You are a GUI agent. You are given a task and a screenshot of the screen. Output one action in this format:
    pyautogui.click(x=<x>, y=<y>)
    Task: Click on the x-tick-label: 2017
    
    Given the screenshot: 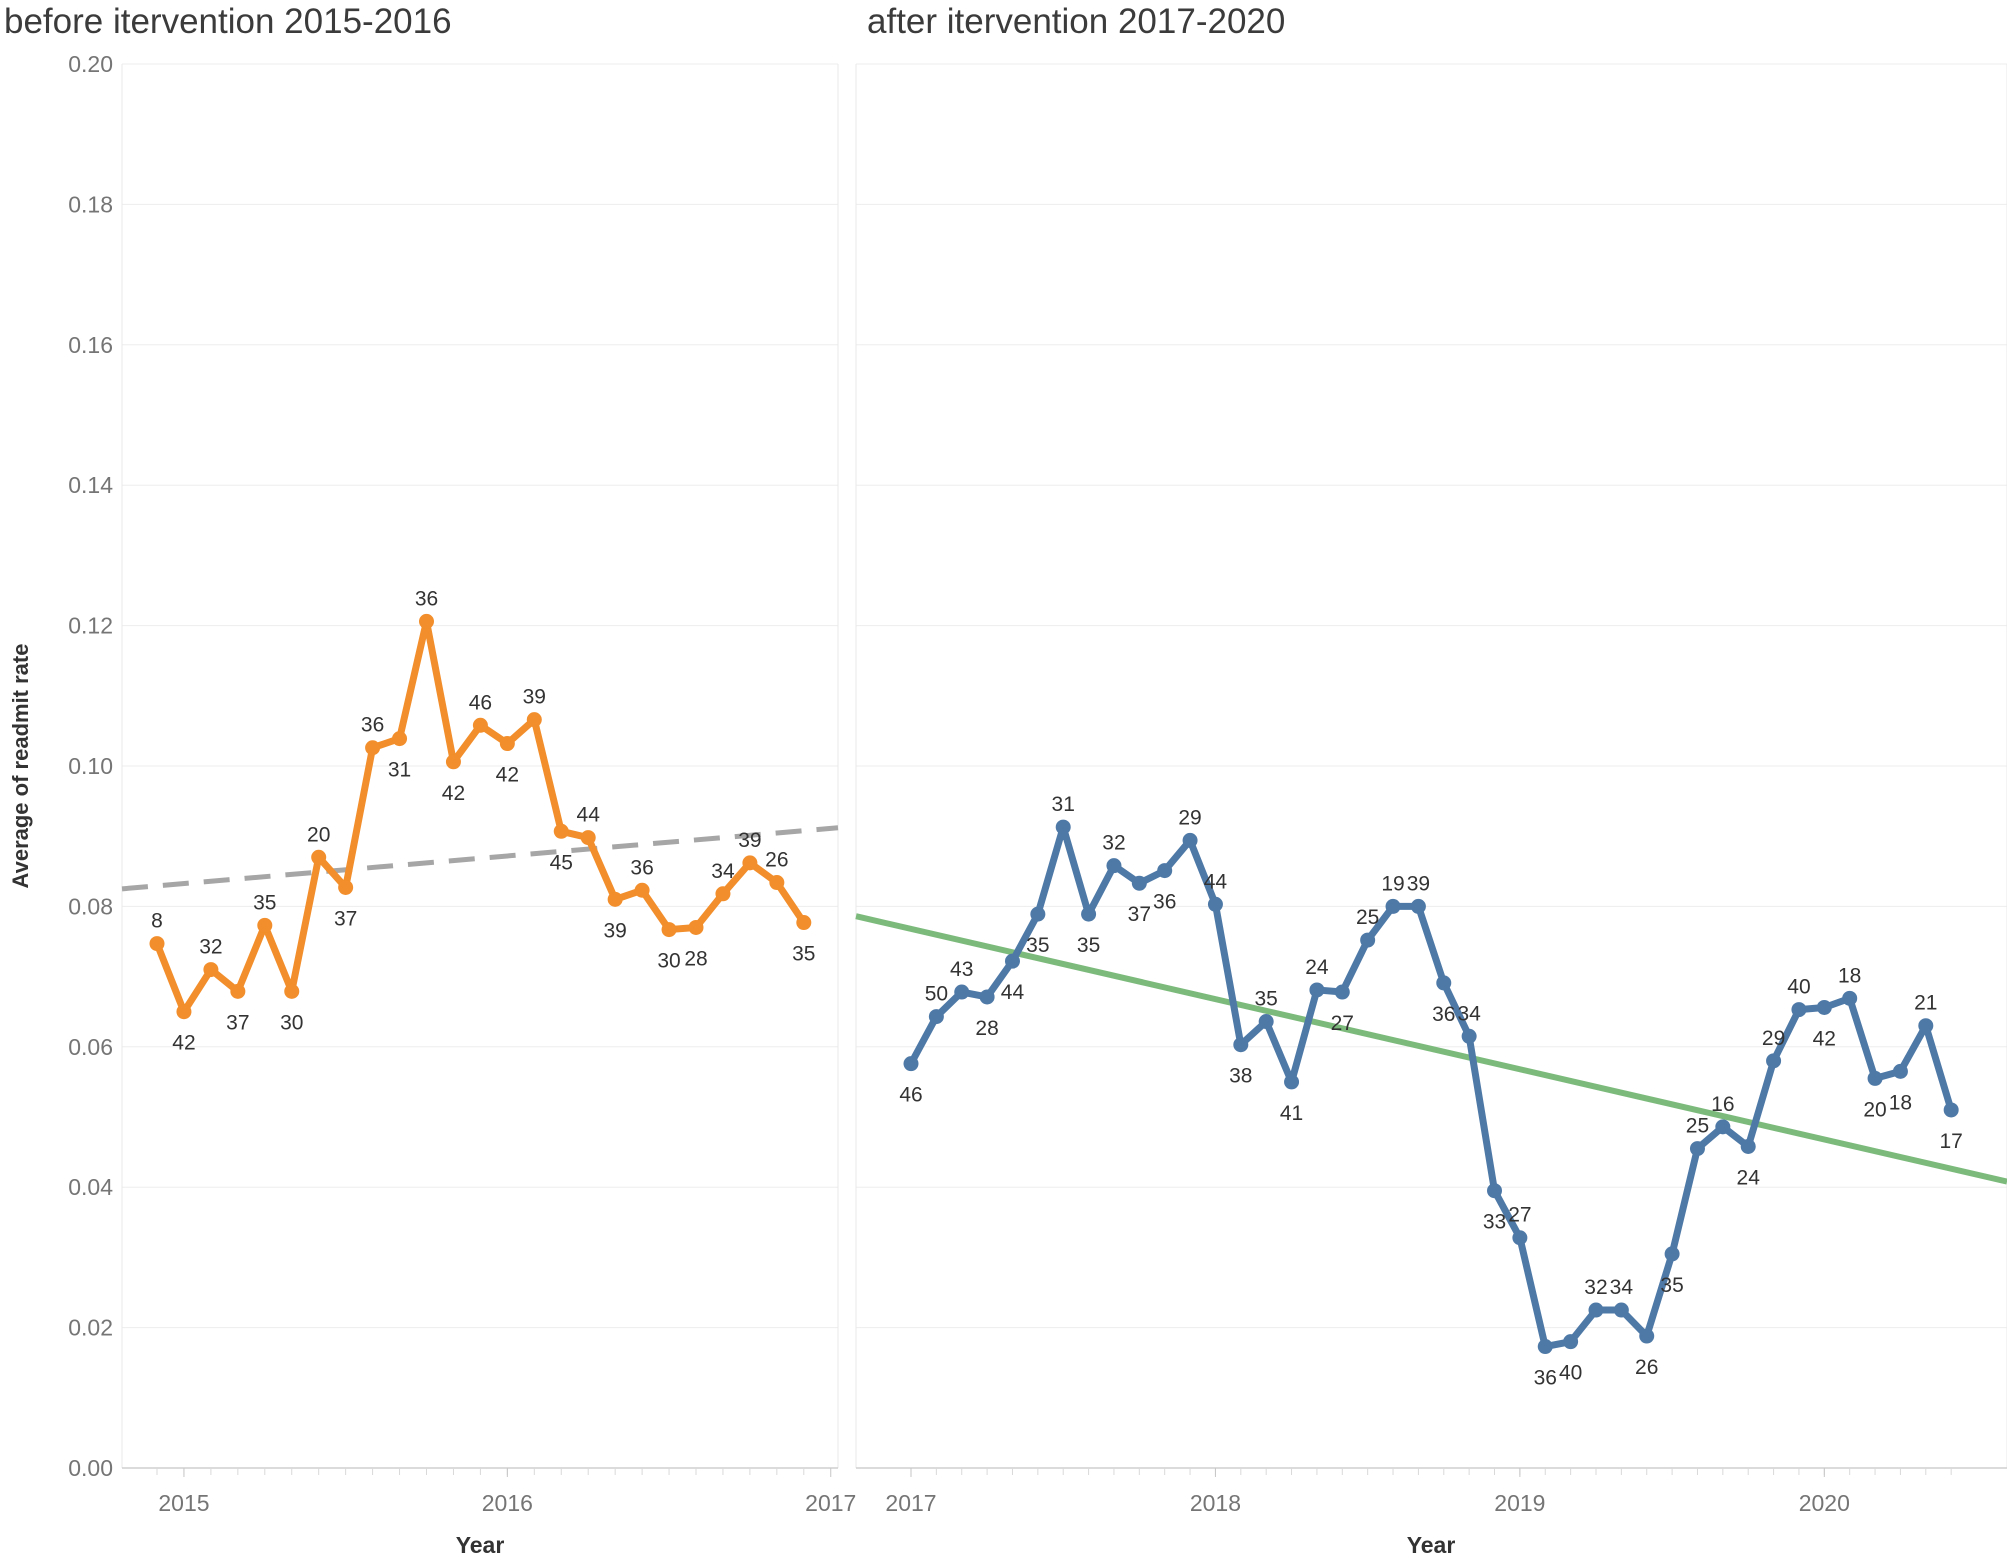 What is the action you would take?
    pyautogui.click(x=910, y=1503)
    